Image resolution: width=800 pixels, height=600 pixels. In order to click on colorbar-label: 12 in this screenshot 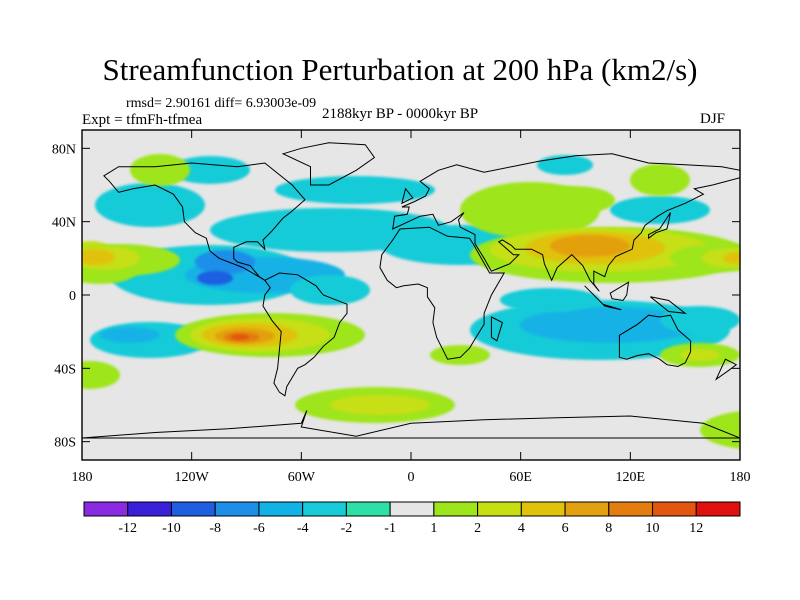, I will do `click(696, 528)`.